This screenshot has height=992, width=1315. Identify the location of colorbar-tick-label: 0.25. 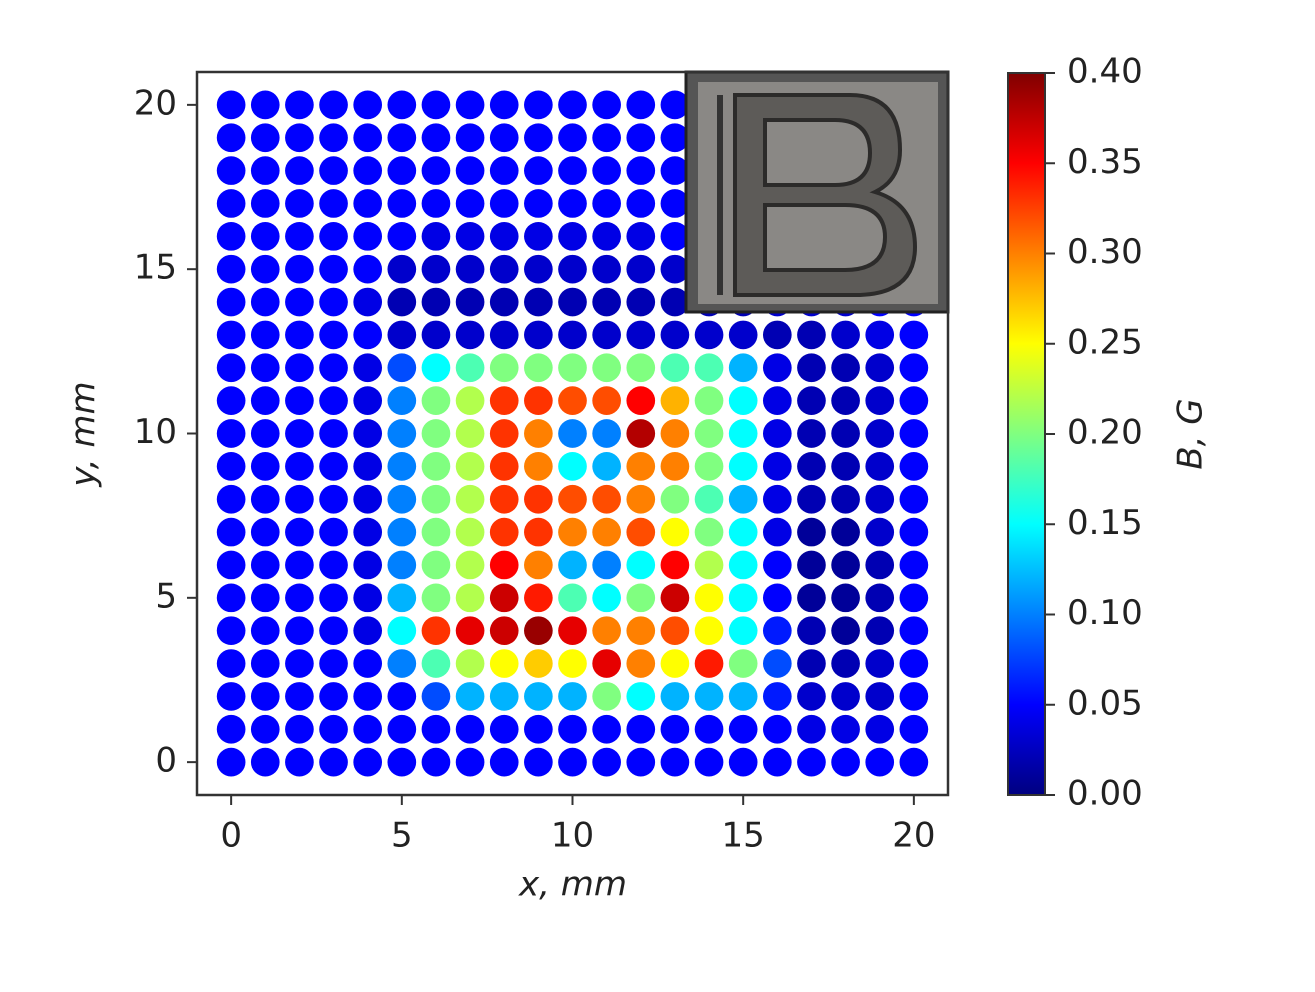
(1105, 342).